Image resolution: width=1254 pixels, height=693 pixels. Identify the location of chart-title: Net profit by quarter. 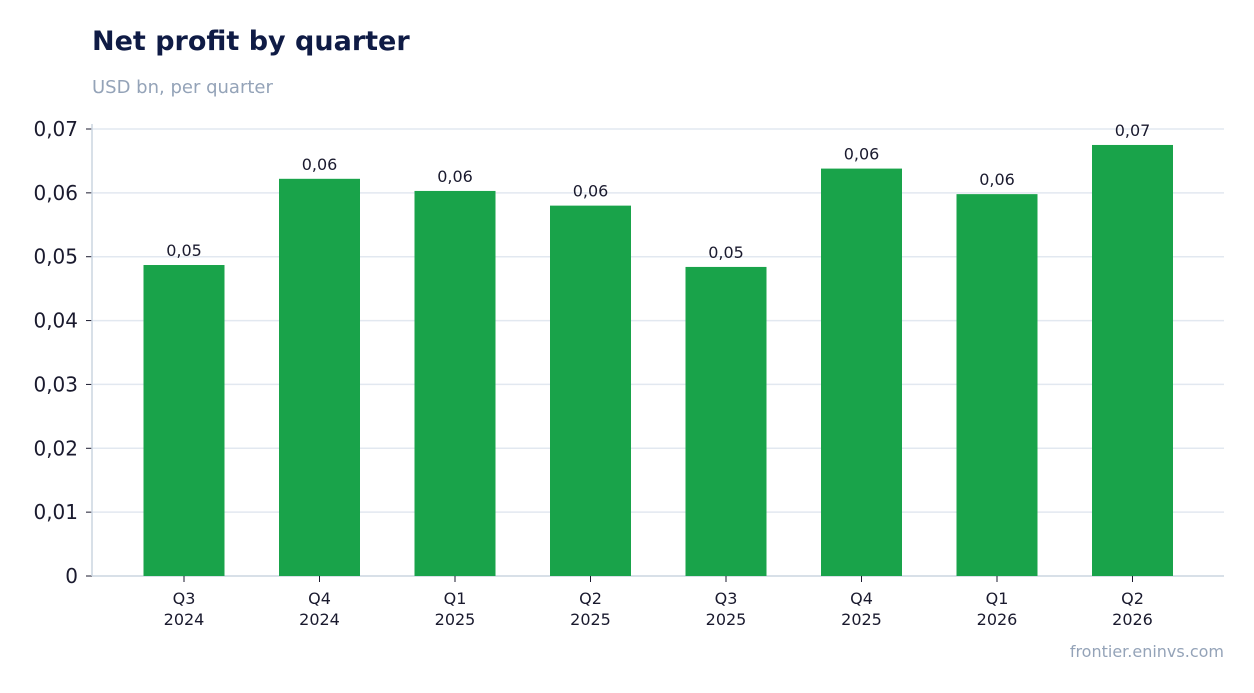
(251, 41).